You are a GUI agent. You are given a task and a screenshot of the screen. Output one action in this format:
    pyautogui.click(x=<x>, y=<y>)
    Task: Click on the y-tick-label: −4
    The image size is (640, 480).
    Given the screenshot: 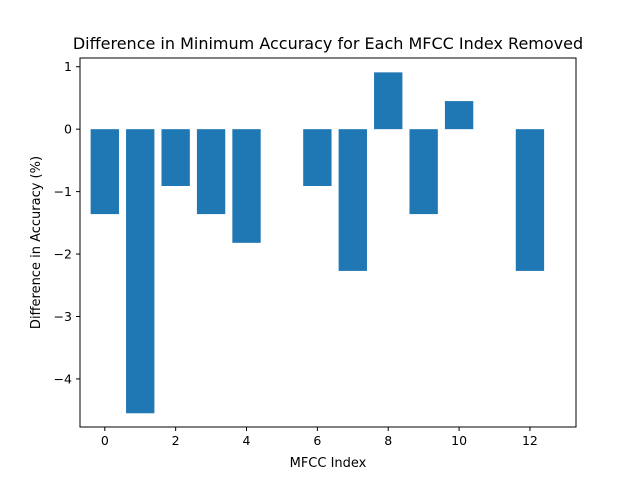 What is the action you would take?
    pyautogui.click(x=63, y=378)
    